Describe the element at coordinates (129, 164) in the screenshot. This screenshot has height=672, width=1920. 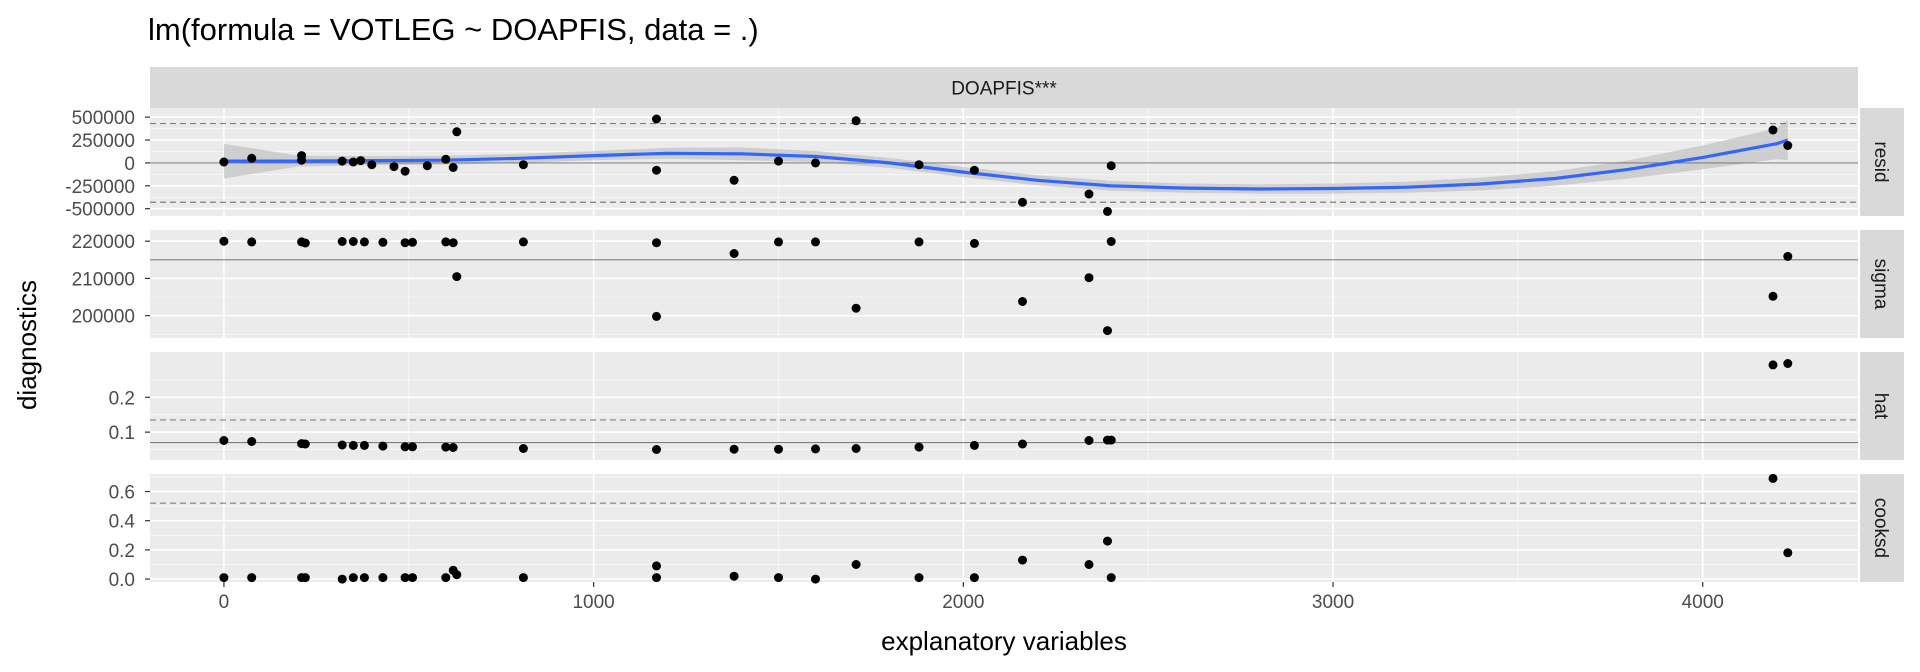
I see `y-tick-label: 0` at that location.